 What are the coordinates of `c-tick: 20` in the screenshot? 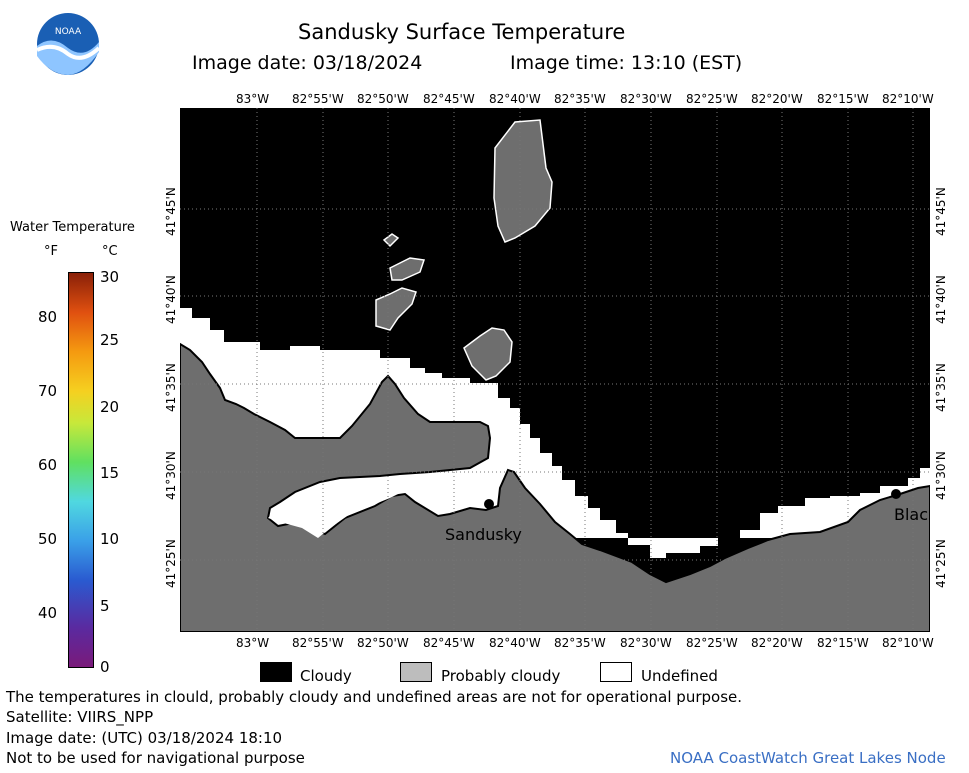 It's located at (110, 407).